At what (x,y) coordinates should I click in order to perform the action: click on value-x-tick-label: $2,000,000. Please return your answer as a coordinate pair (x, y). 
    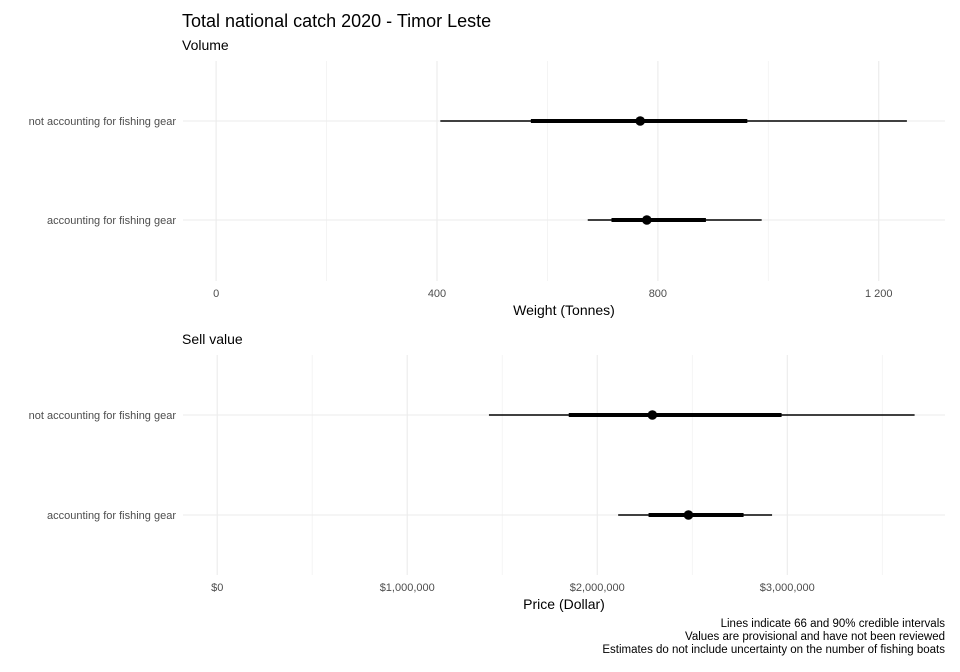
    Looking at the image, I should click on (597, 588).